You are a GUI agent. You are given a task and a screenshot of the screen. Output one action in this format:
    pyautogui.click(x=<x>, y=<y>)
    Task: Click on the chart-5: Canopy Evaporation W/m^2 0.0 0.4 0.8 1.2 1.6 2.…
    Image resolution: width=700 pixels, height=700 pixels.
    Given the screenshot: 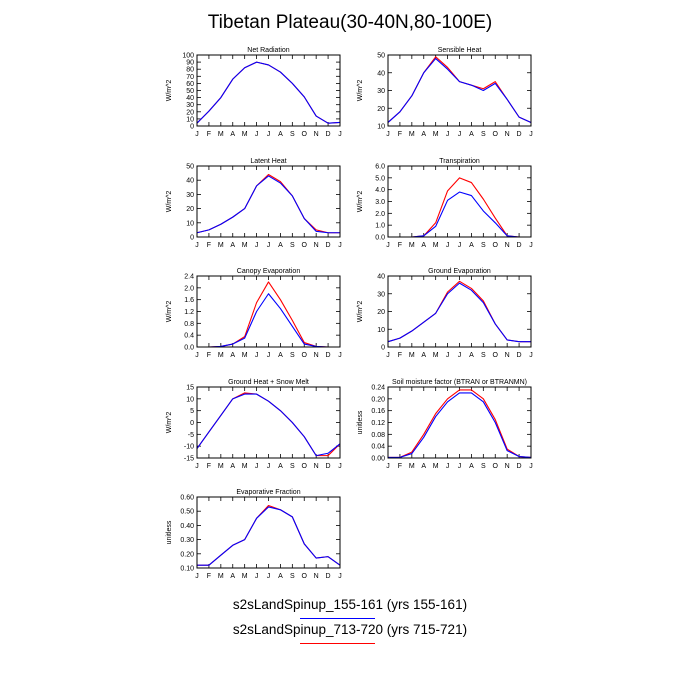 What is the action you would take?
    pyautogui.click(x=254, y=313)
    